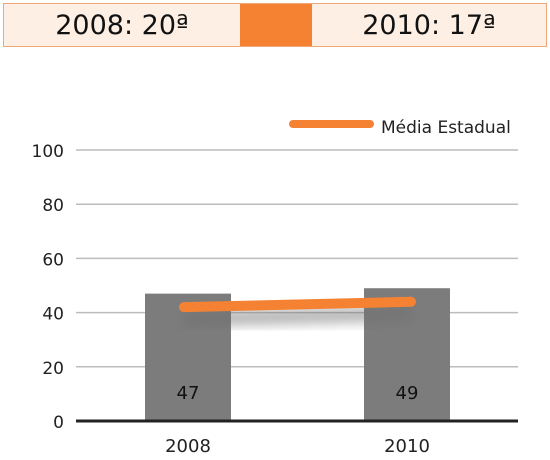 The width and height of the screenshot is (550, 460). Describe the element at coordinates (446, 128) in the screenshot. I see `legend-label: Média Estadual` at that location.